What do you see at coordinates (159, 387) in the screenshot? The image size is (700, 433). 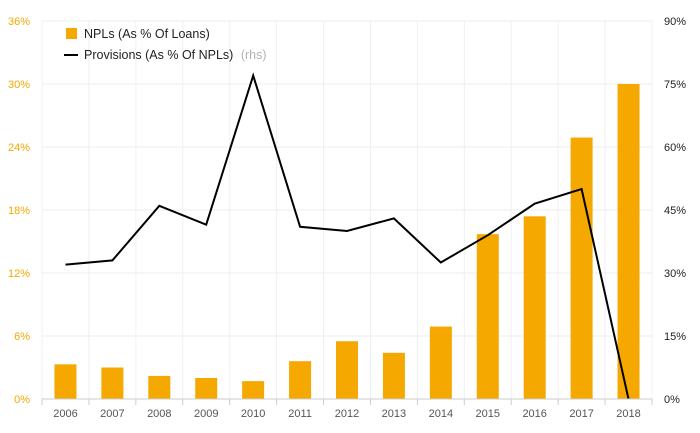 I see `npl-bar-2008` at bounding box center [159, 387].